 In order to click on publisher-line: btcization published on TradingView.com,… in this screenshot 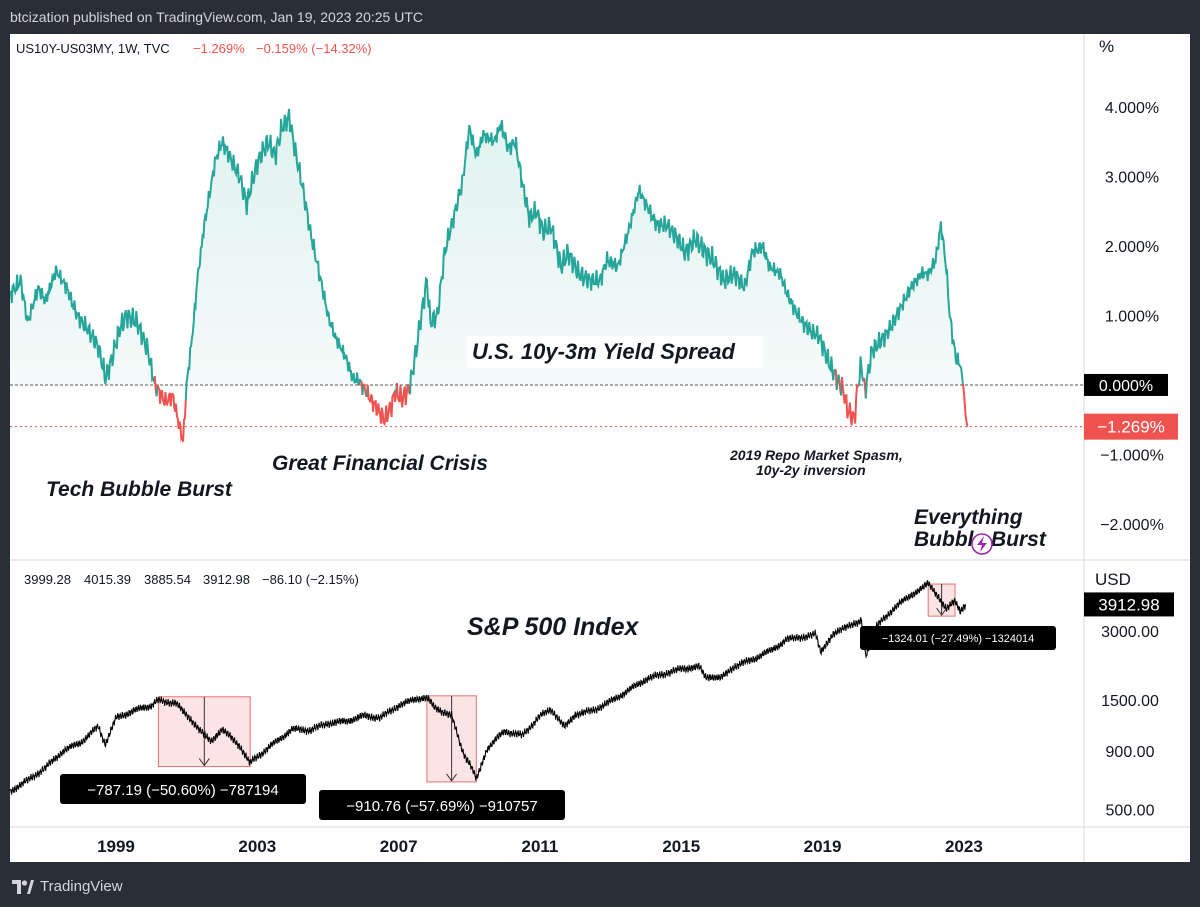, I will do `click(216, 17)`.